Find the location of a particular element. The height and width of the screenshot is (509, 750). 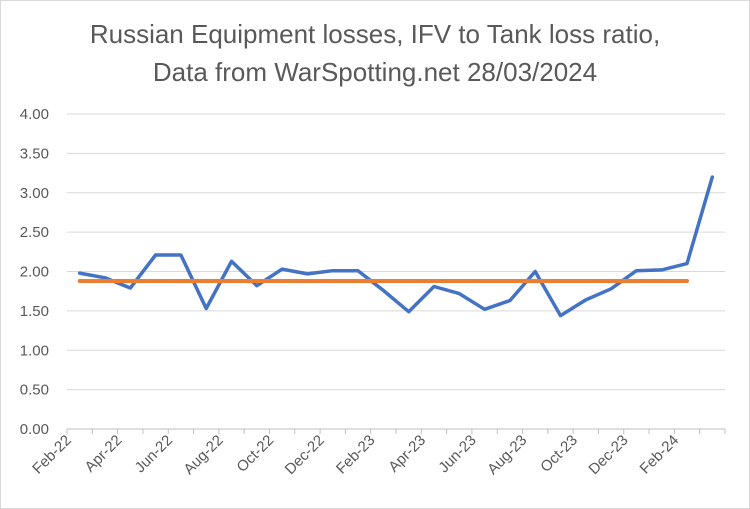

x-tick-label: Oct-23 is located at coordinates (559, 454).